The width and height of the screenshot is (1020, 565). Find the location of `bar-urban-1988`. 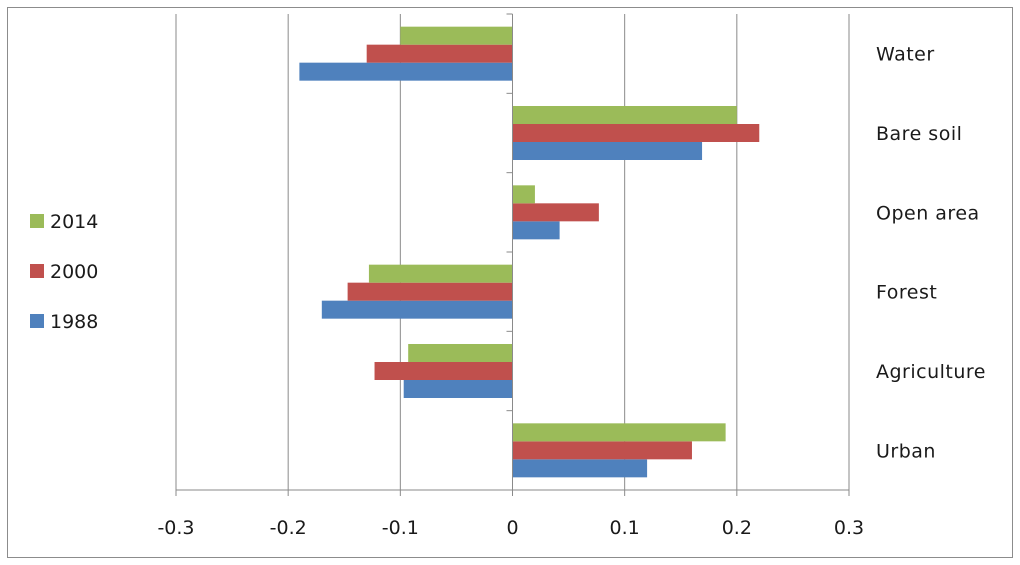

bar-urban-1988 is located at coordinates (580, 468).